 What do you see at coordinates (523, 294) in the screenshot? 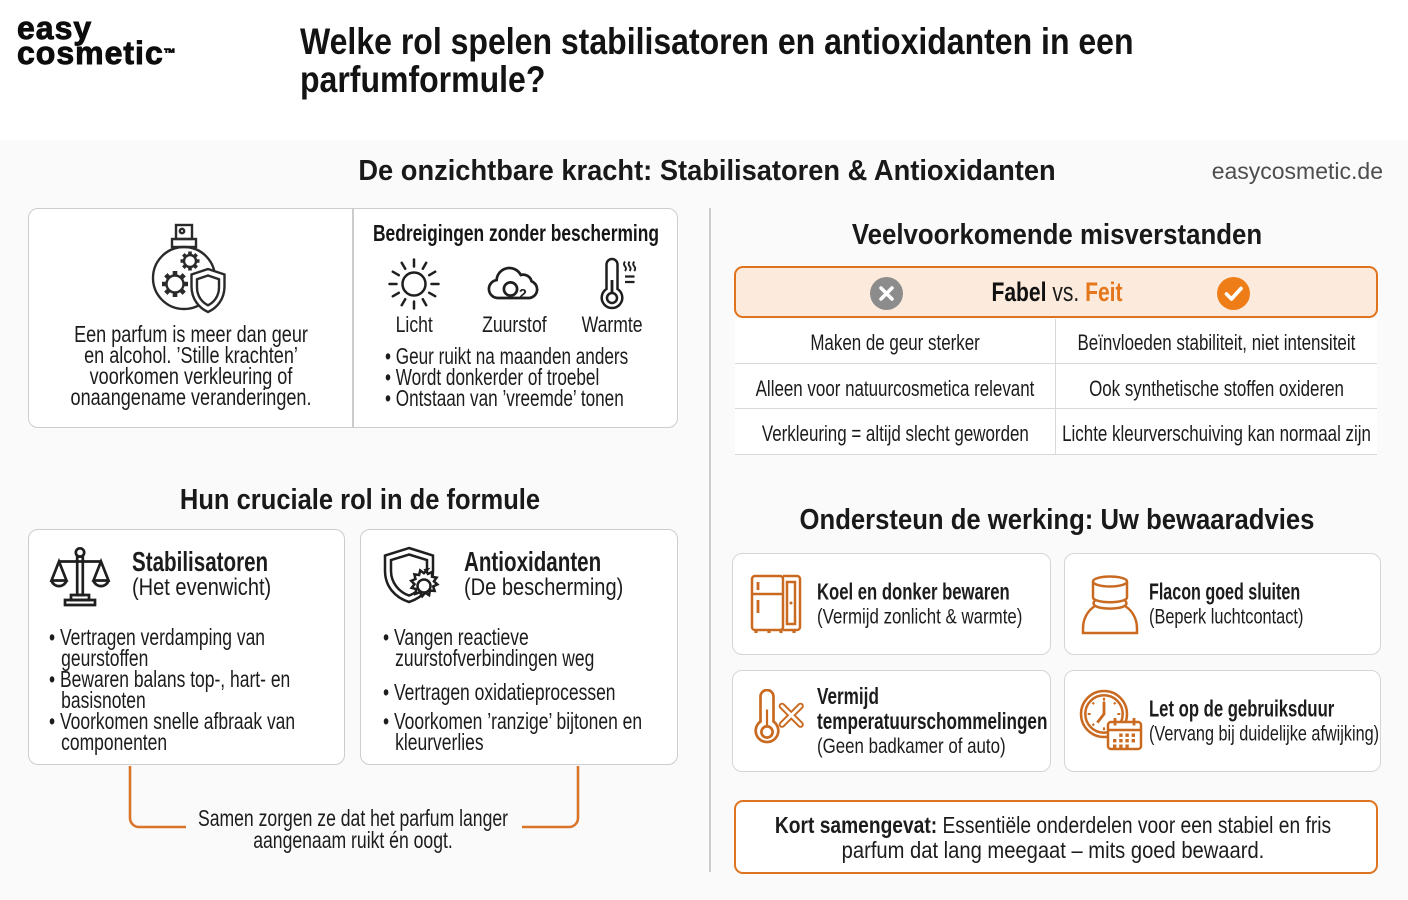
I see `svg-text: 2` at bounding box center [523, 294].